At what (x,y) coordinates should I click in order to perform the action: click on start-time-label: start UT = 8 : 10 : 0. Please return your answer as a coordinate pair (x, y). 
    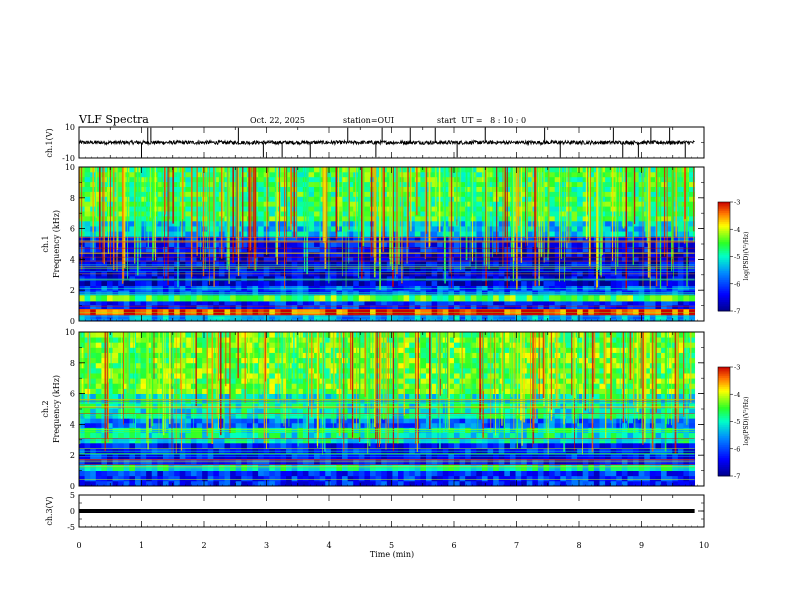
    Looking at the image, I should click on (481, 120).